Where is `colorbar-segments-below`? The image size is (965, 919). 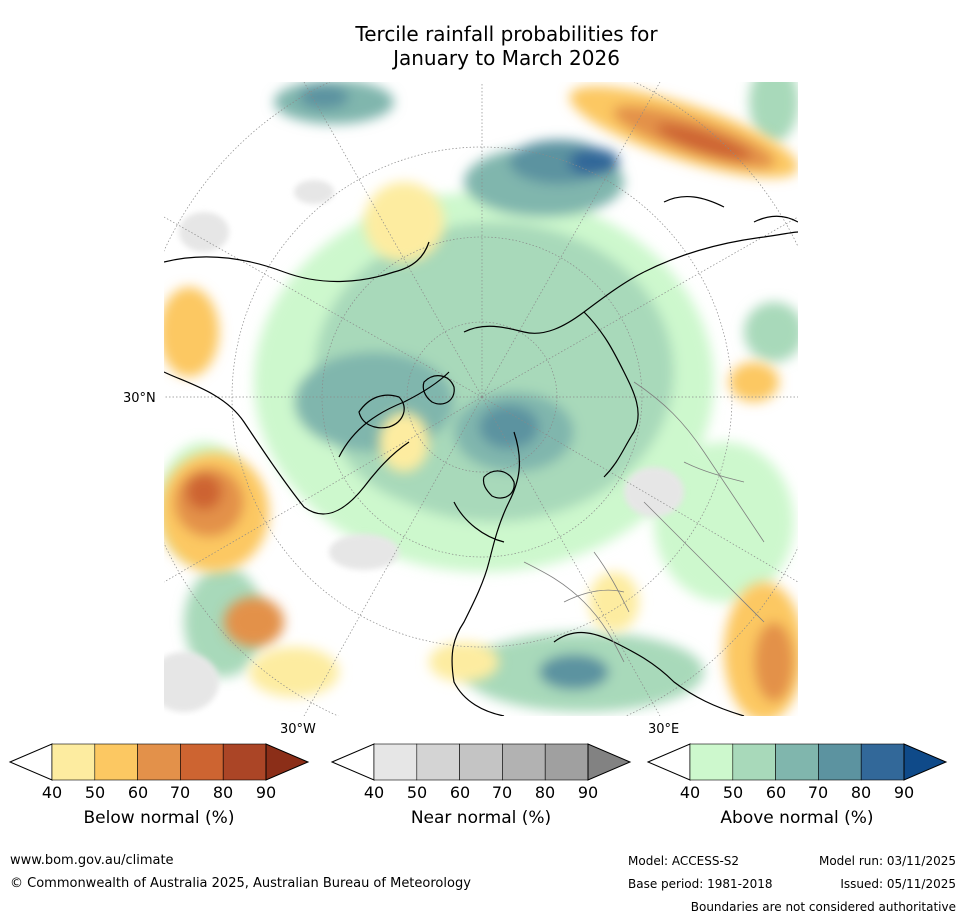
colorbar-segments-below is located at coordinates (159, 762).